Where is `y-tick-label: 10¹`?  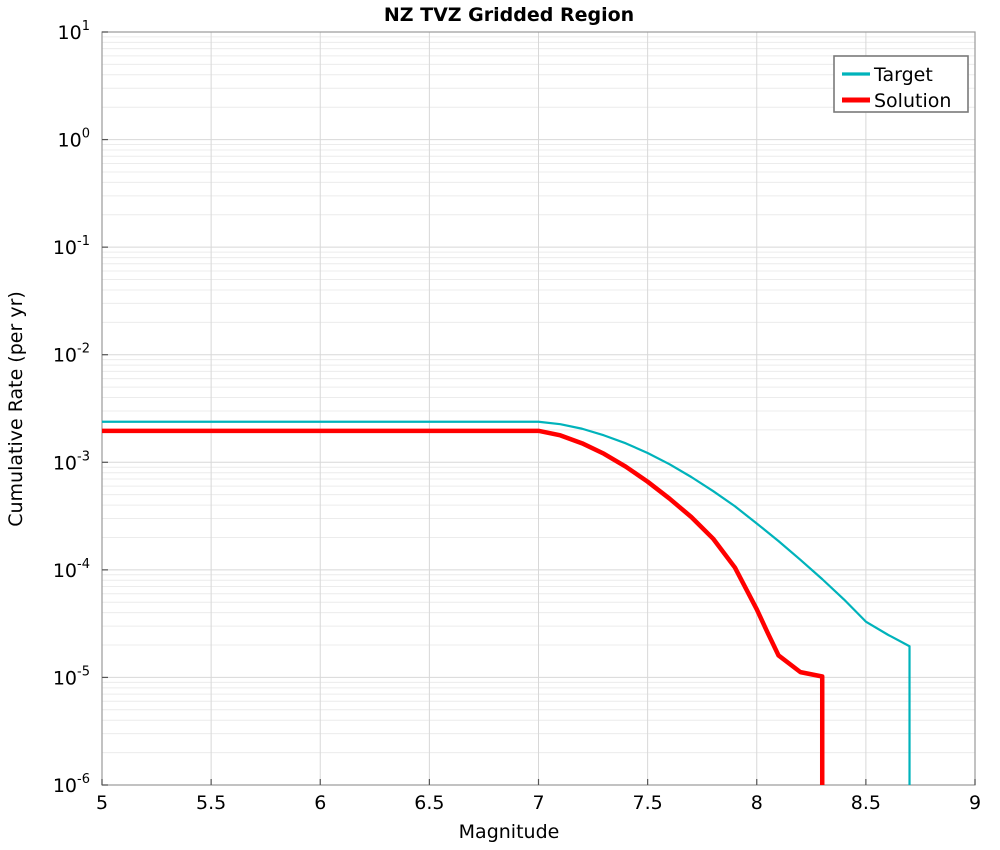
y-tick-label: 10¹ is located at coordinates (74, 31).